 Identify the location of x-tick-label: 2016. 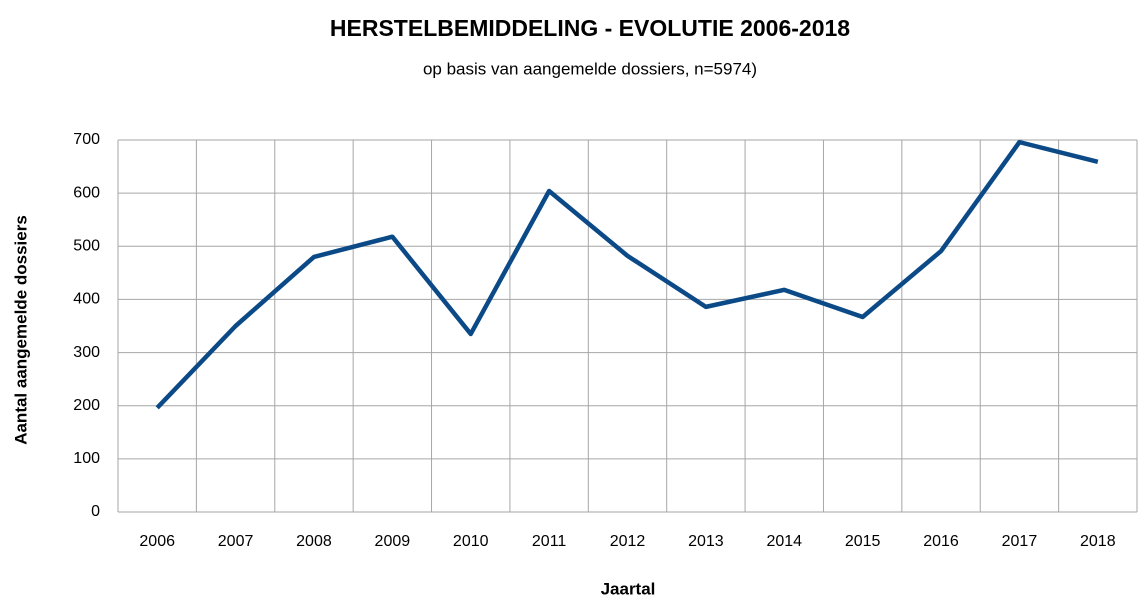
(941, 541).